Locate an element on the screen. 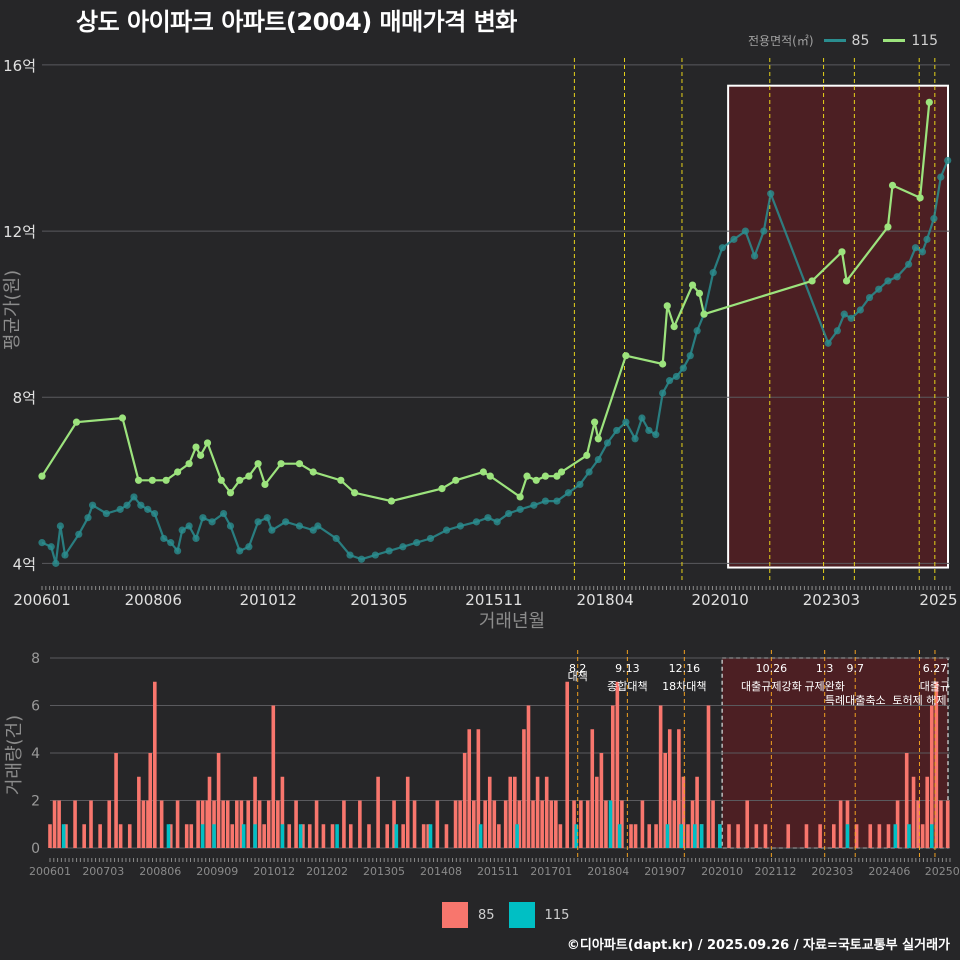 The image size is (960, 960). policy-date: 8.2 is located at coordinates (578, 668).